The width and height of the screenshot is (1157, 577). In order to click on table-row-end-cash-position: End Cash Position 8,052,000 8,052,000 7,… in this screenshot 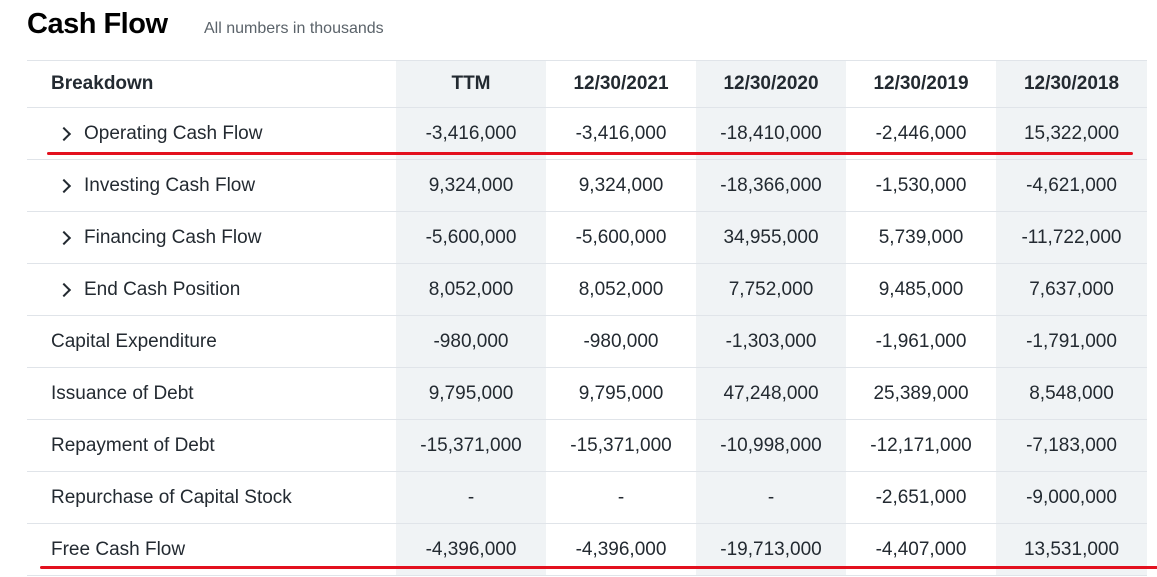, I will do `click(587, 290)`.